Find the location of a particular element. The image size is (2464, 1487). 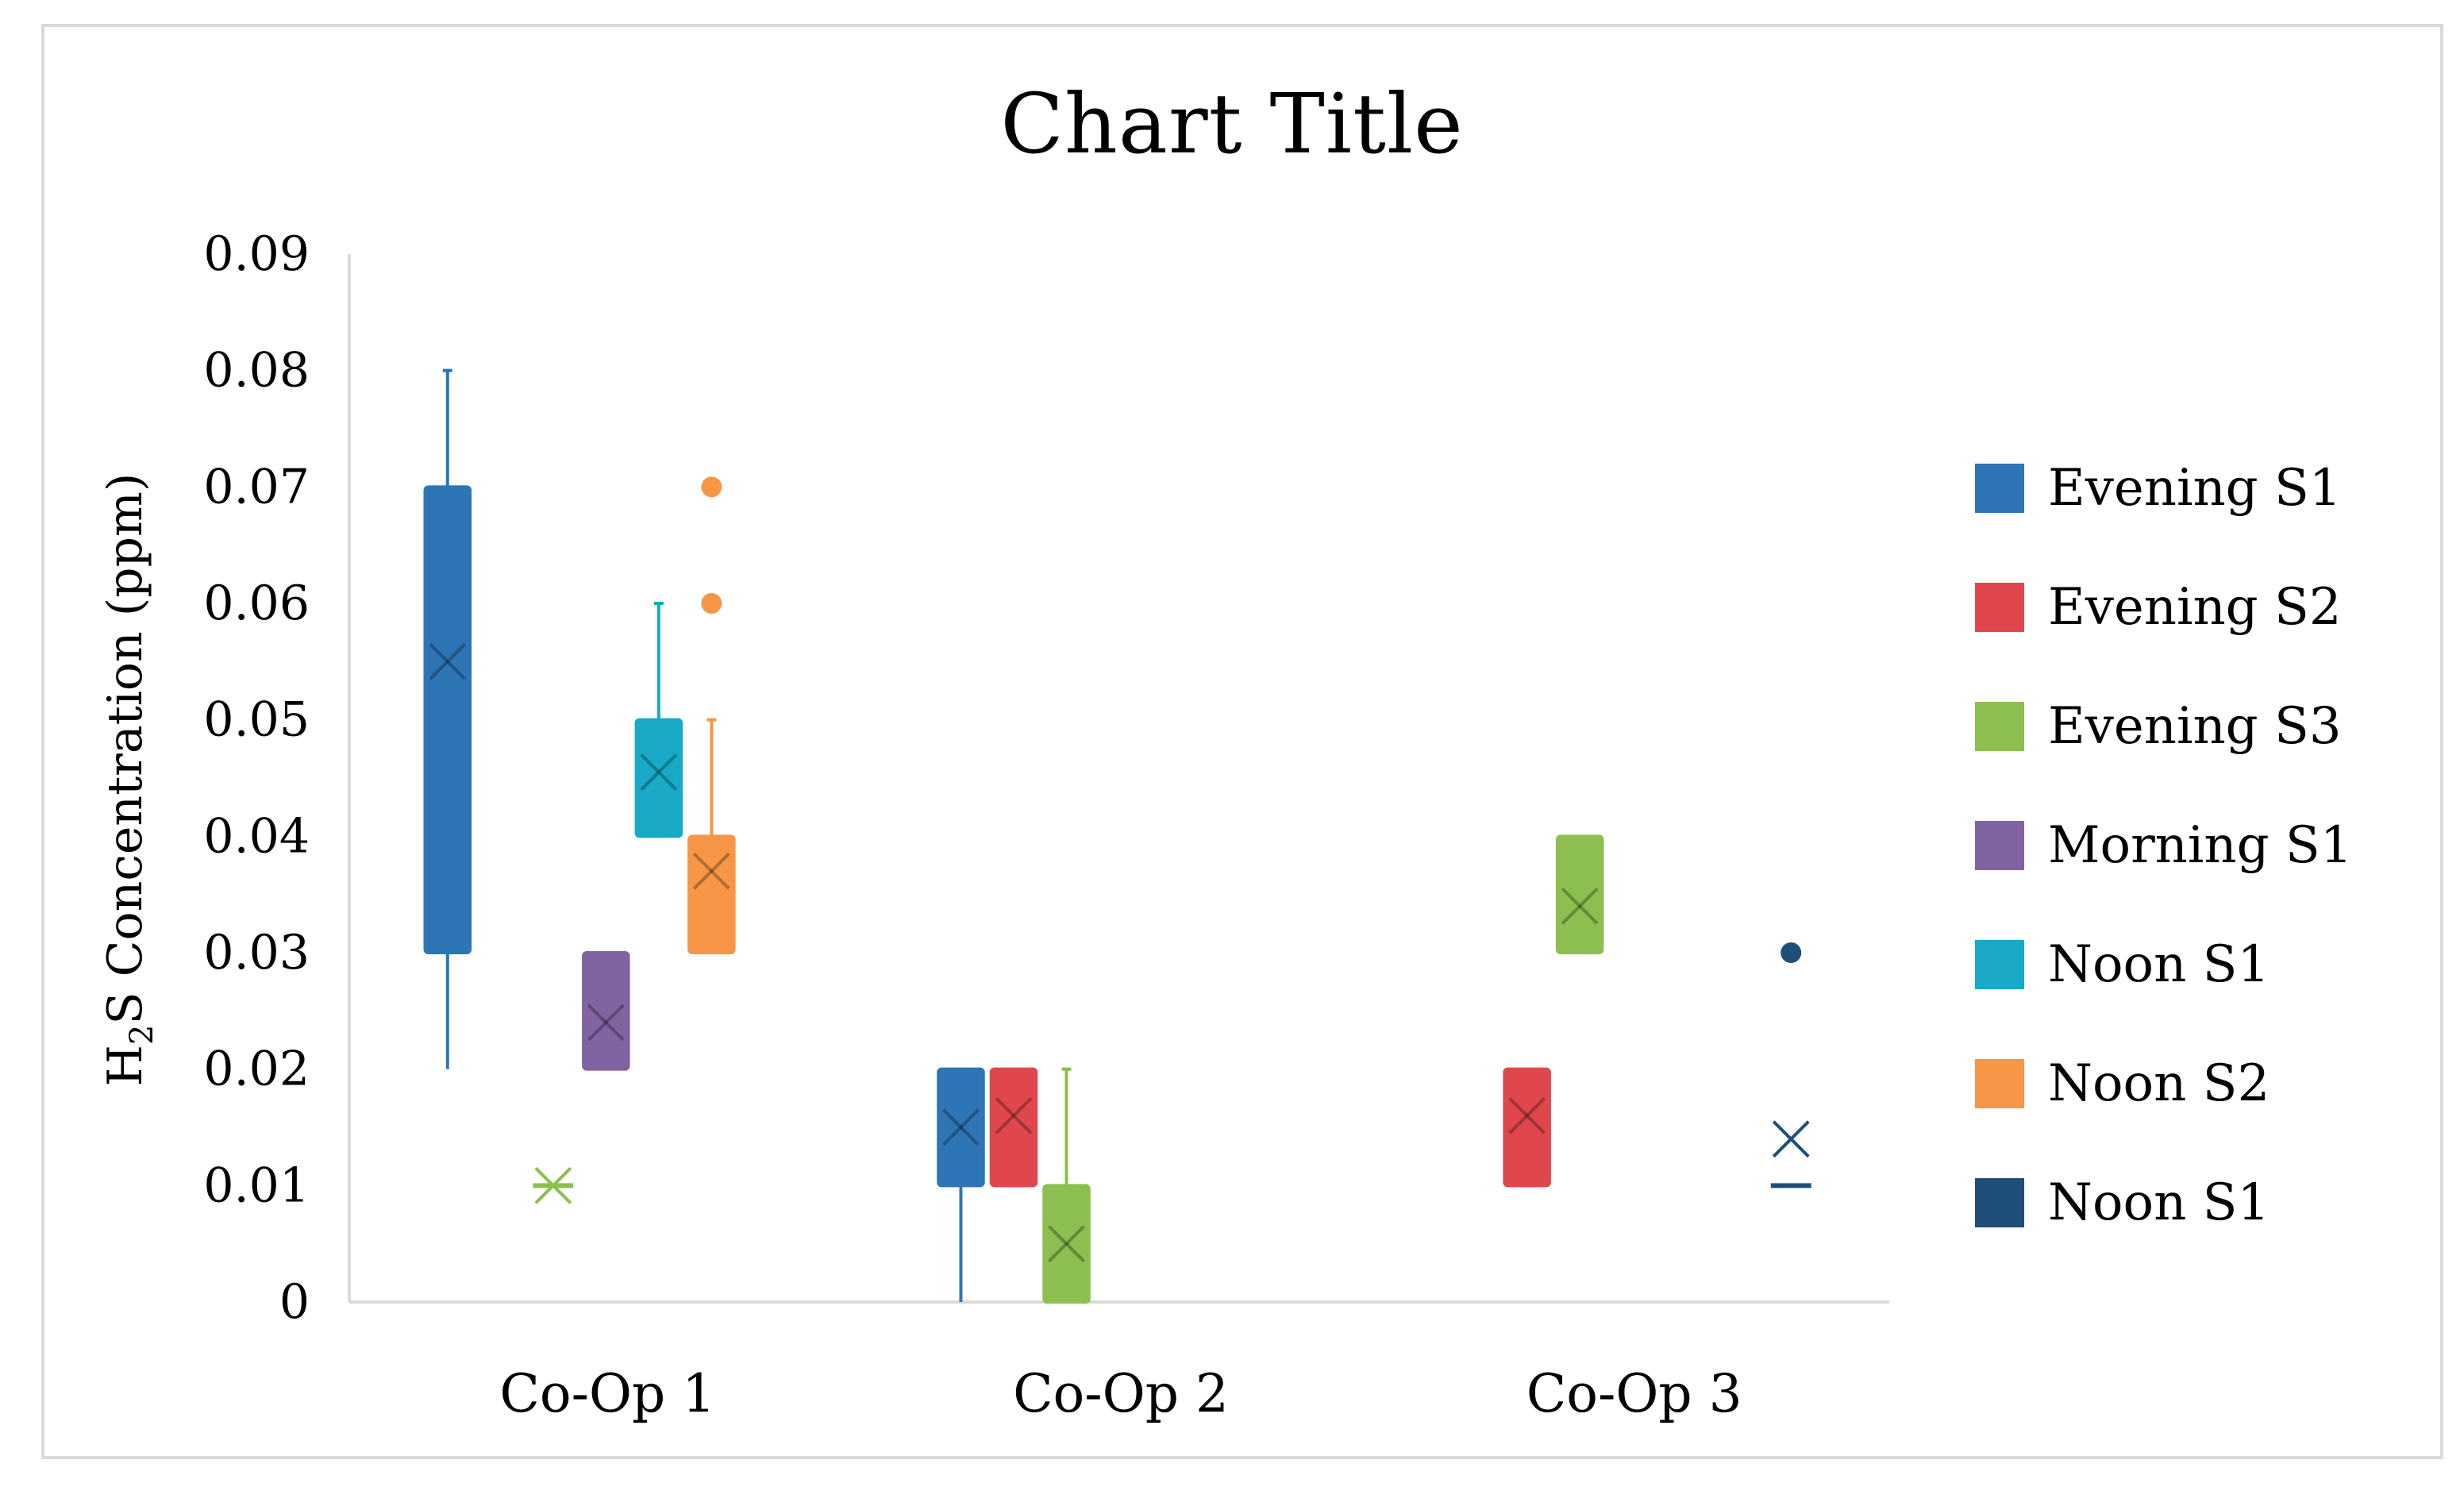

legend-item: Evening S1 is located at coordinates (2163, 488).